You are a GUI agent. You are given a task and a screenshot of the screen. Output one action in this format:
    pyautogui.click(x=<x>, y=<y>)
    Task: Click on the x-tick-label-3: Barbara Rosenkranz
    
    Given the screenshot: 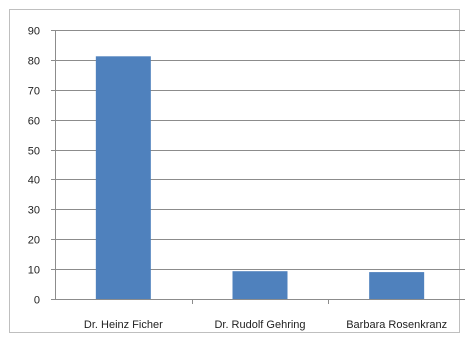 What is the action you would take?
    pyautogui.click(x=396, y=325)
    